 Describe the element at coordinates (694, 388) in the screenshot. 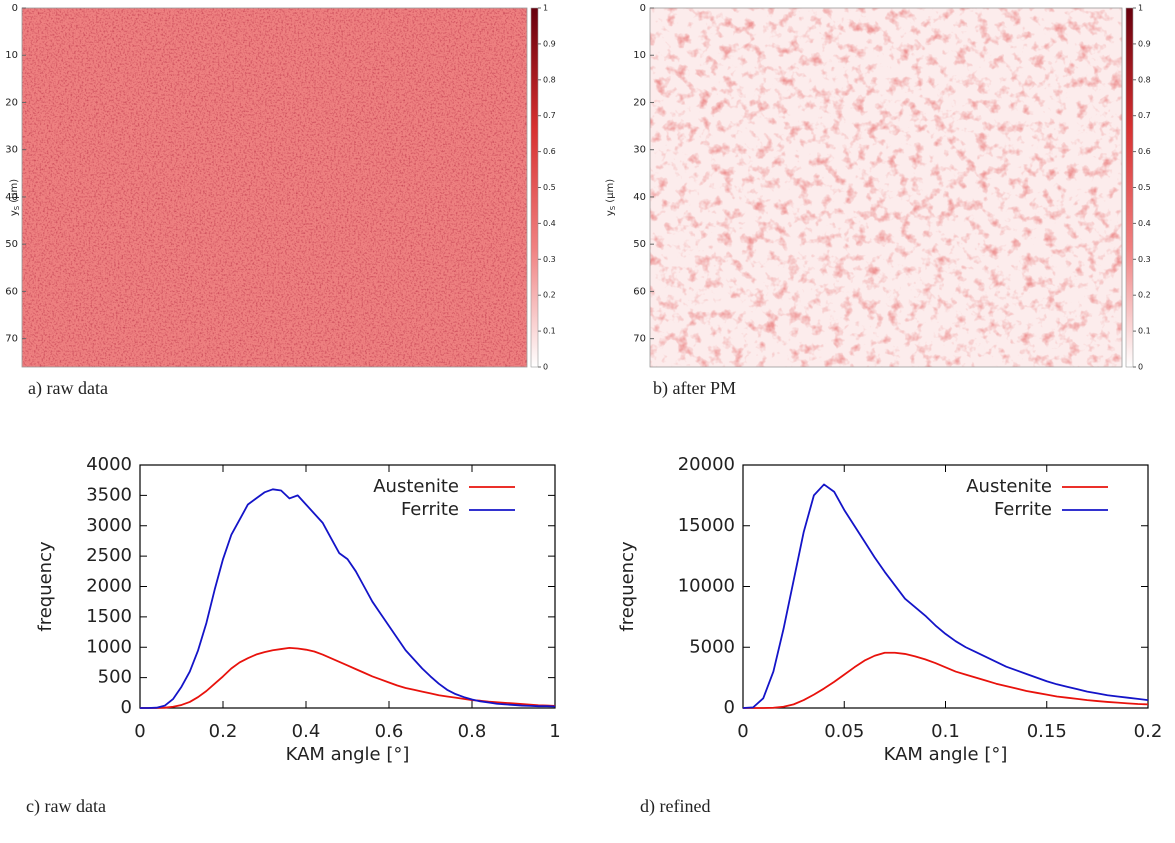

I see `caption: b) after PM` at that location.